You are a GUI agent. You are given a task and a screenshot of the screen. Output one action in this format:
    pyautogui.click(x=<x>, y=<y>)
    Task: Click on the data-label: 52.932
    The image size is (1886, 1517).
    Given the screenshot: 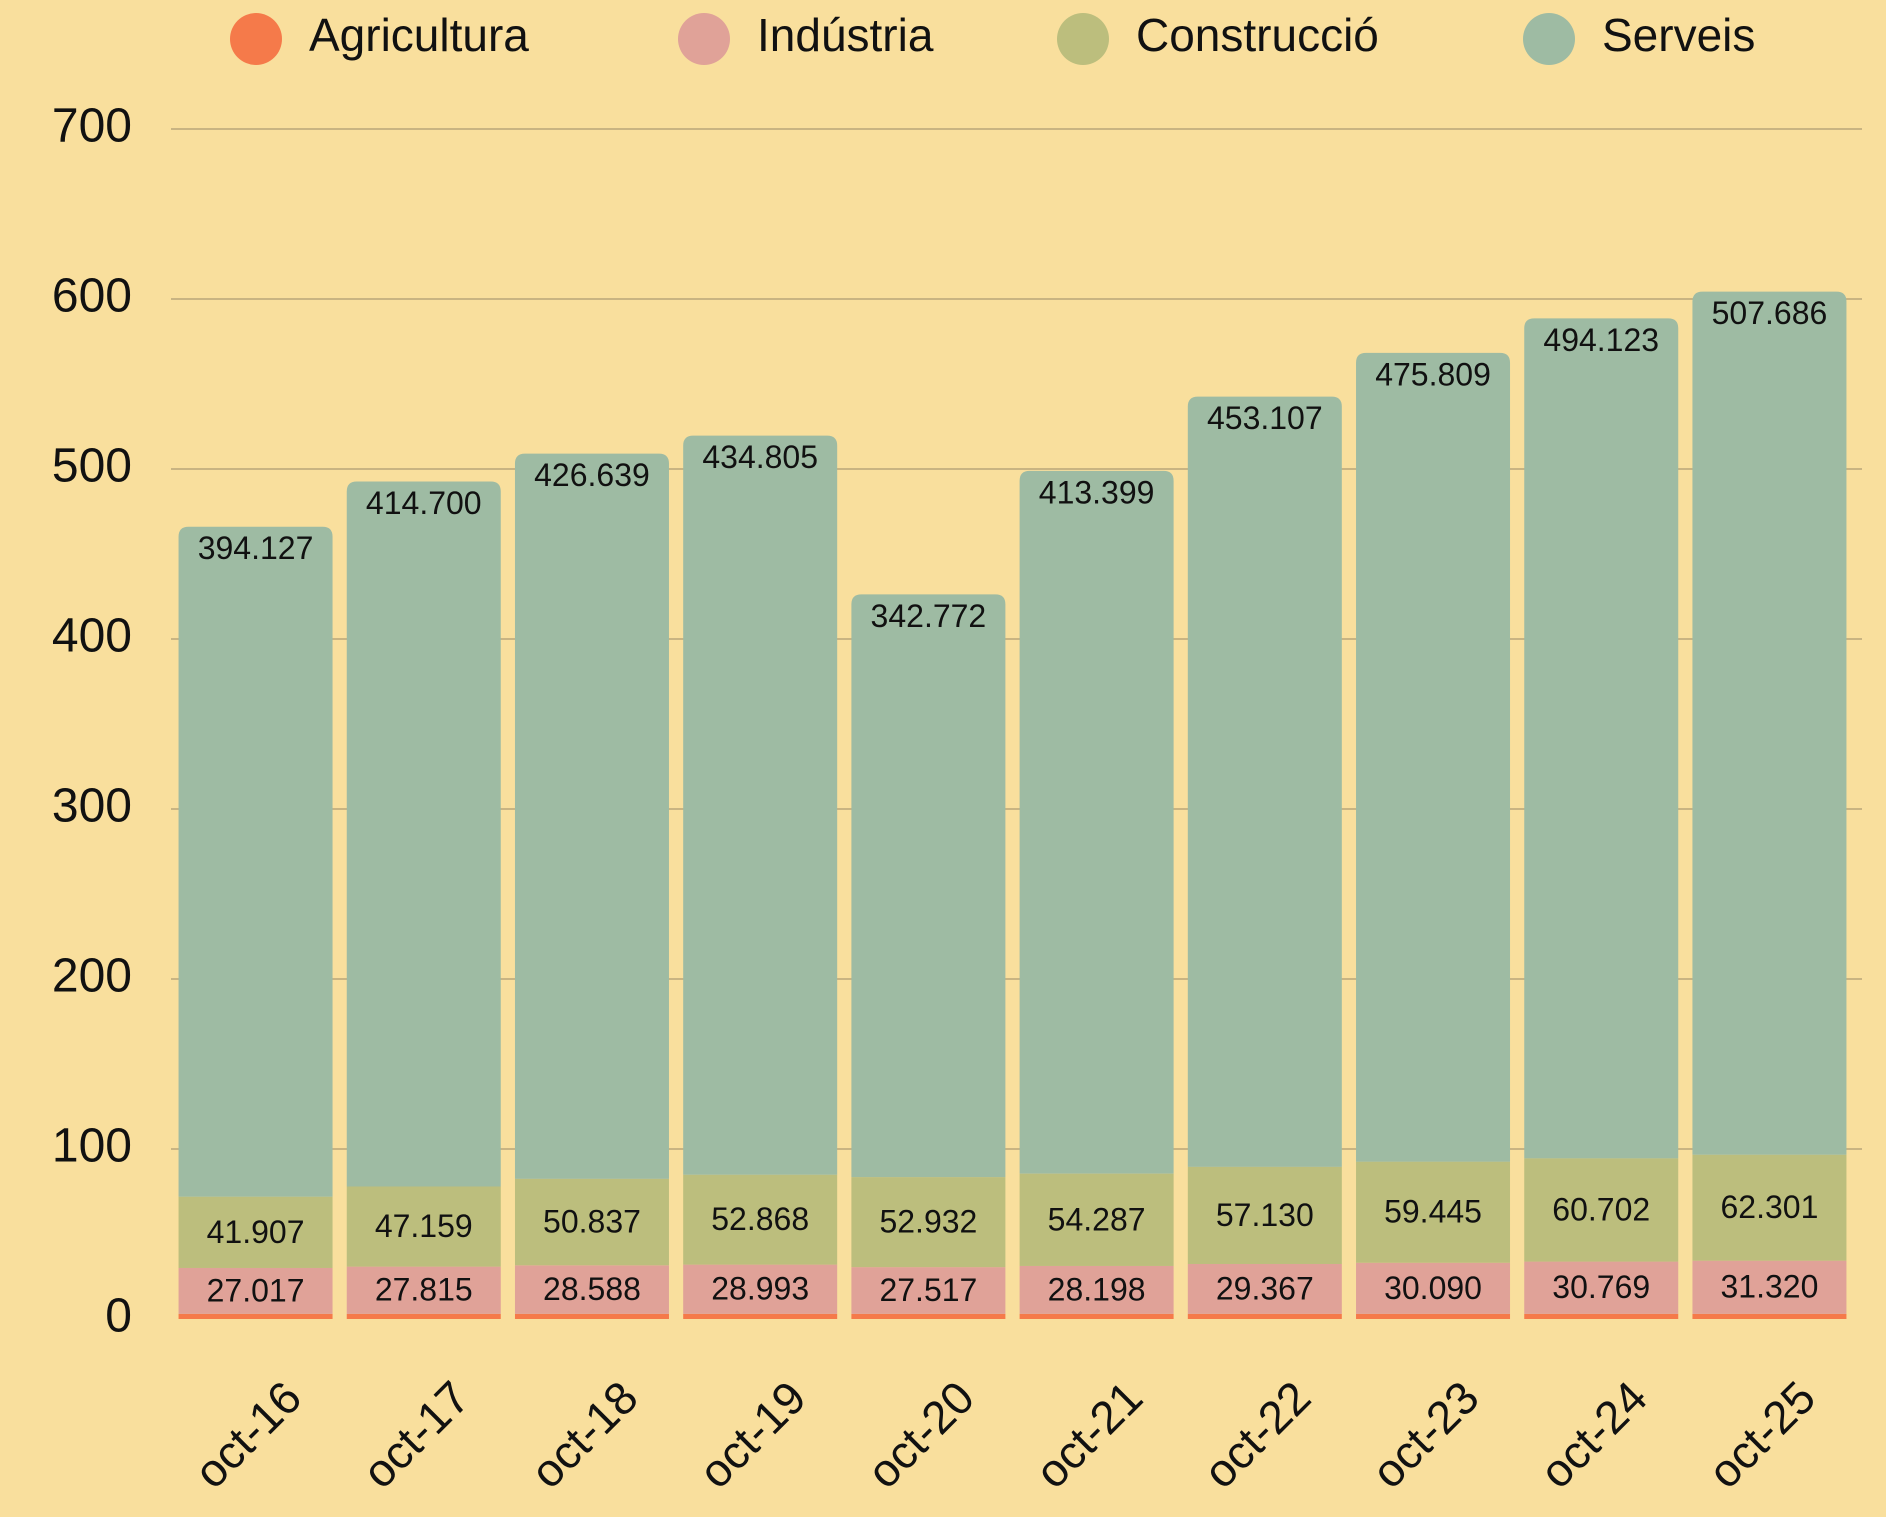 What is the action you would take?
    pyautogui.click(x=928, y=1222)
    